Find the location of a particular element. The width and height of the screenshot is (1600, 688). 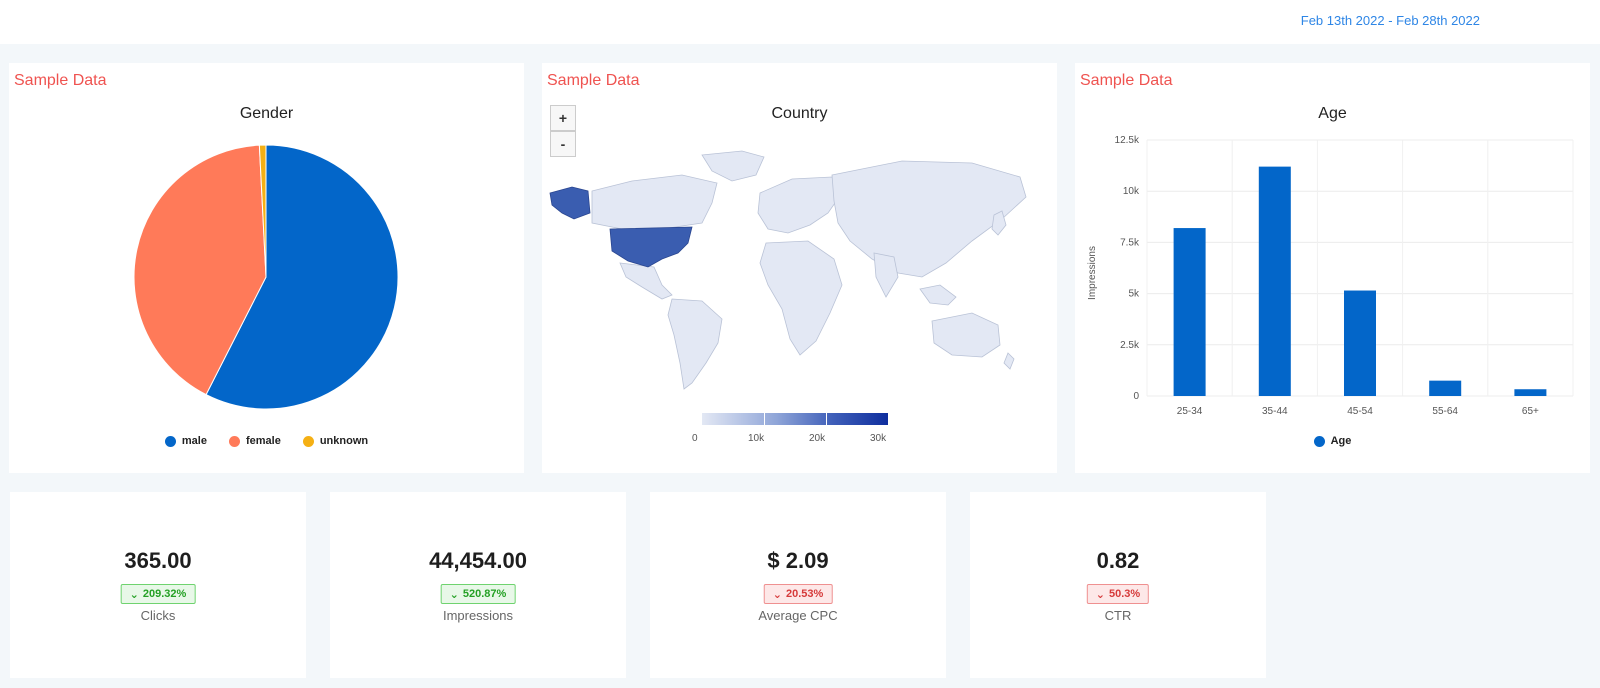

kpi-card-ctr: 0.82 ⌄ 50.3% CTR is located at coordinates (1118, 585).